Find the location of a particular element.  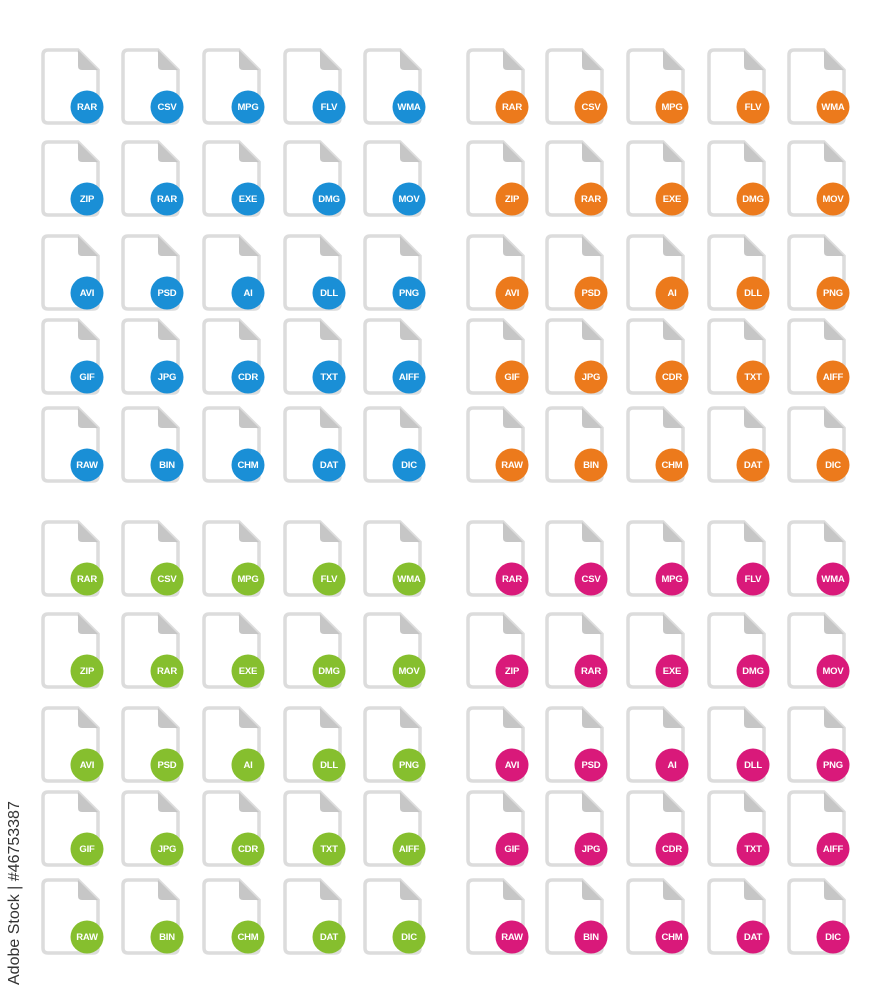

file-type-badge: AVI is located at coordinates (87, 765).